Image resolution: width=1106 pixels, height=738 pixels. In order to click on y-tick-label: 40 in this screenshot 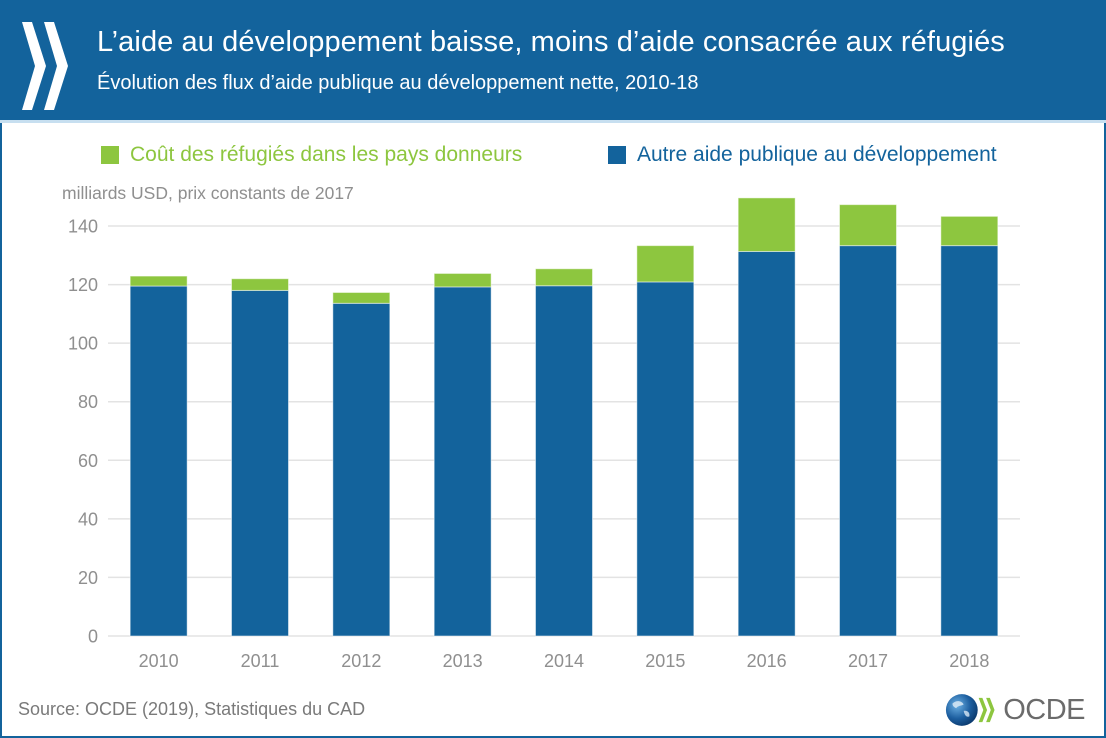, I will do `click(88, 519)`.